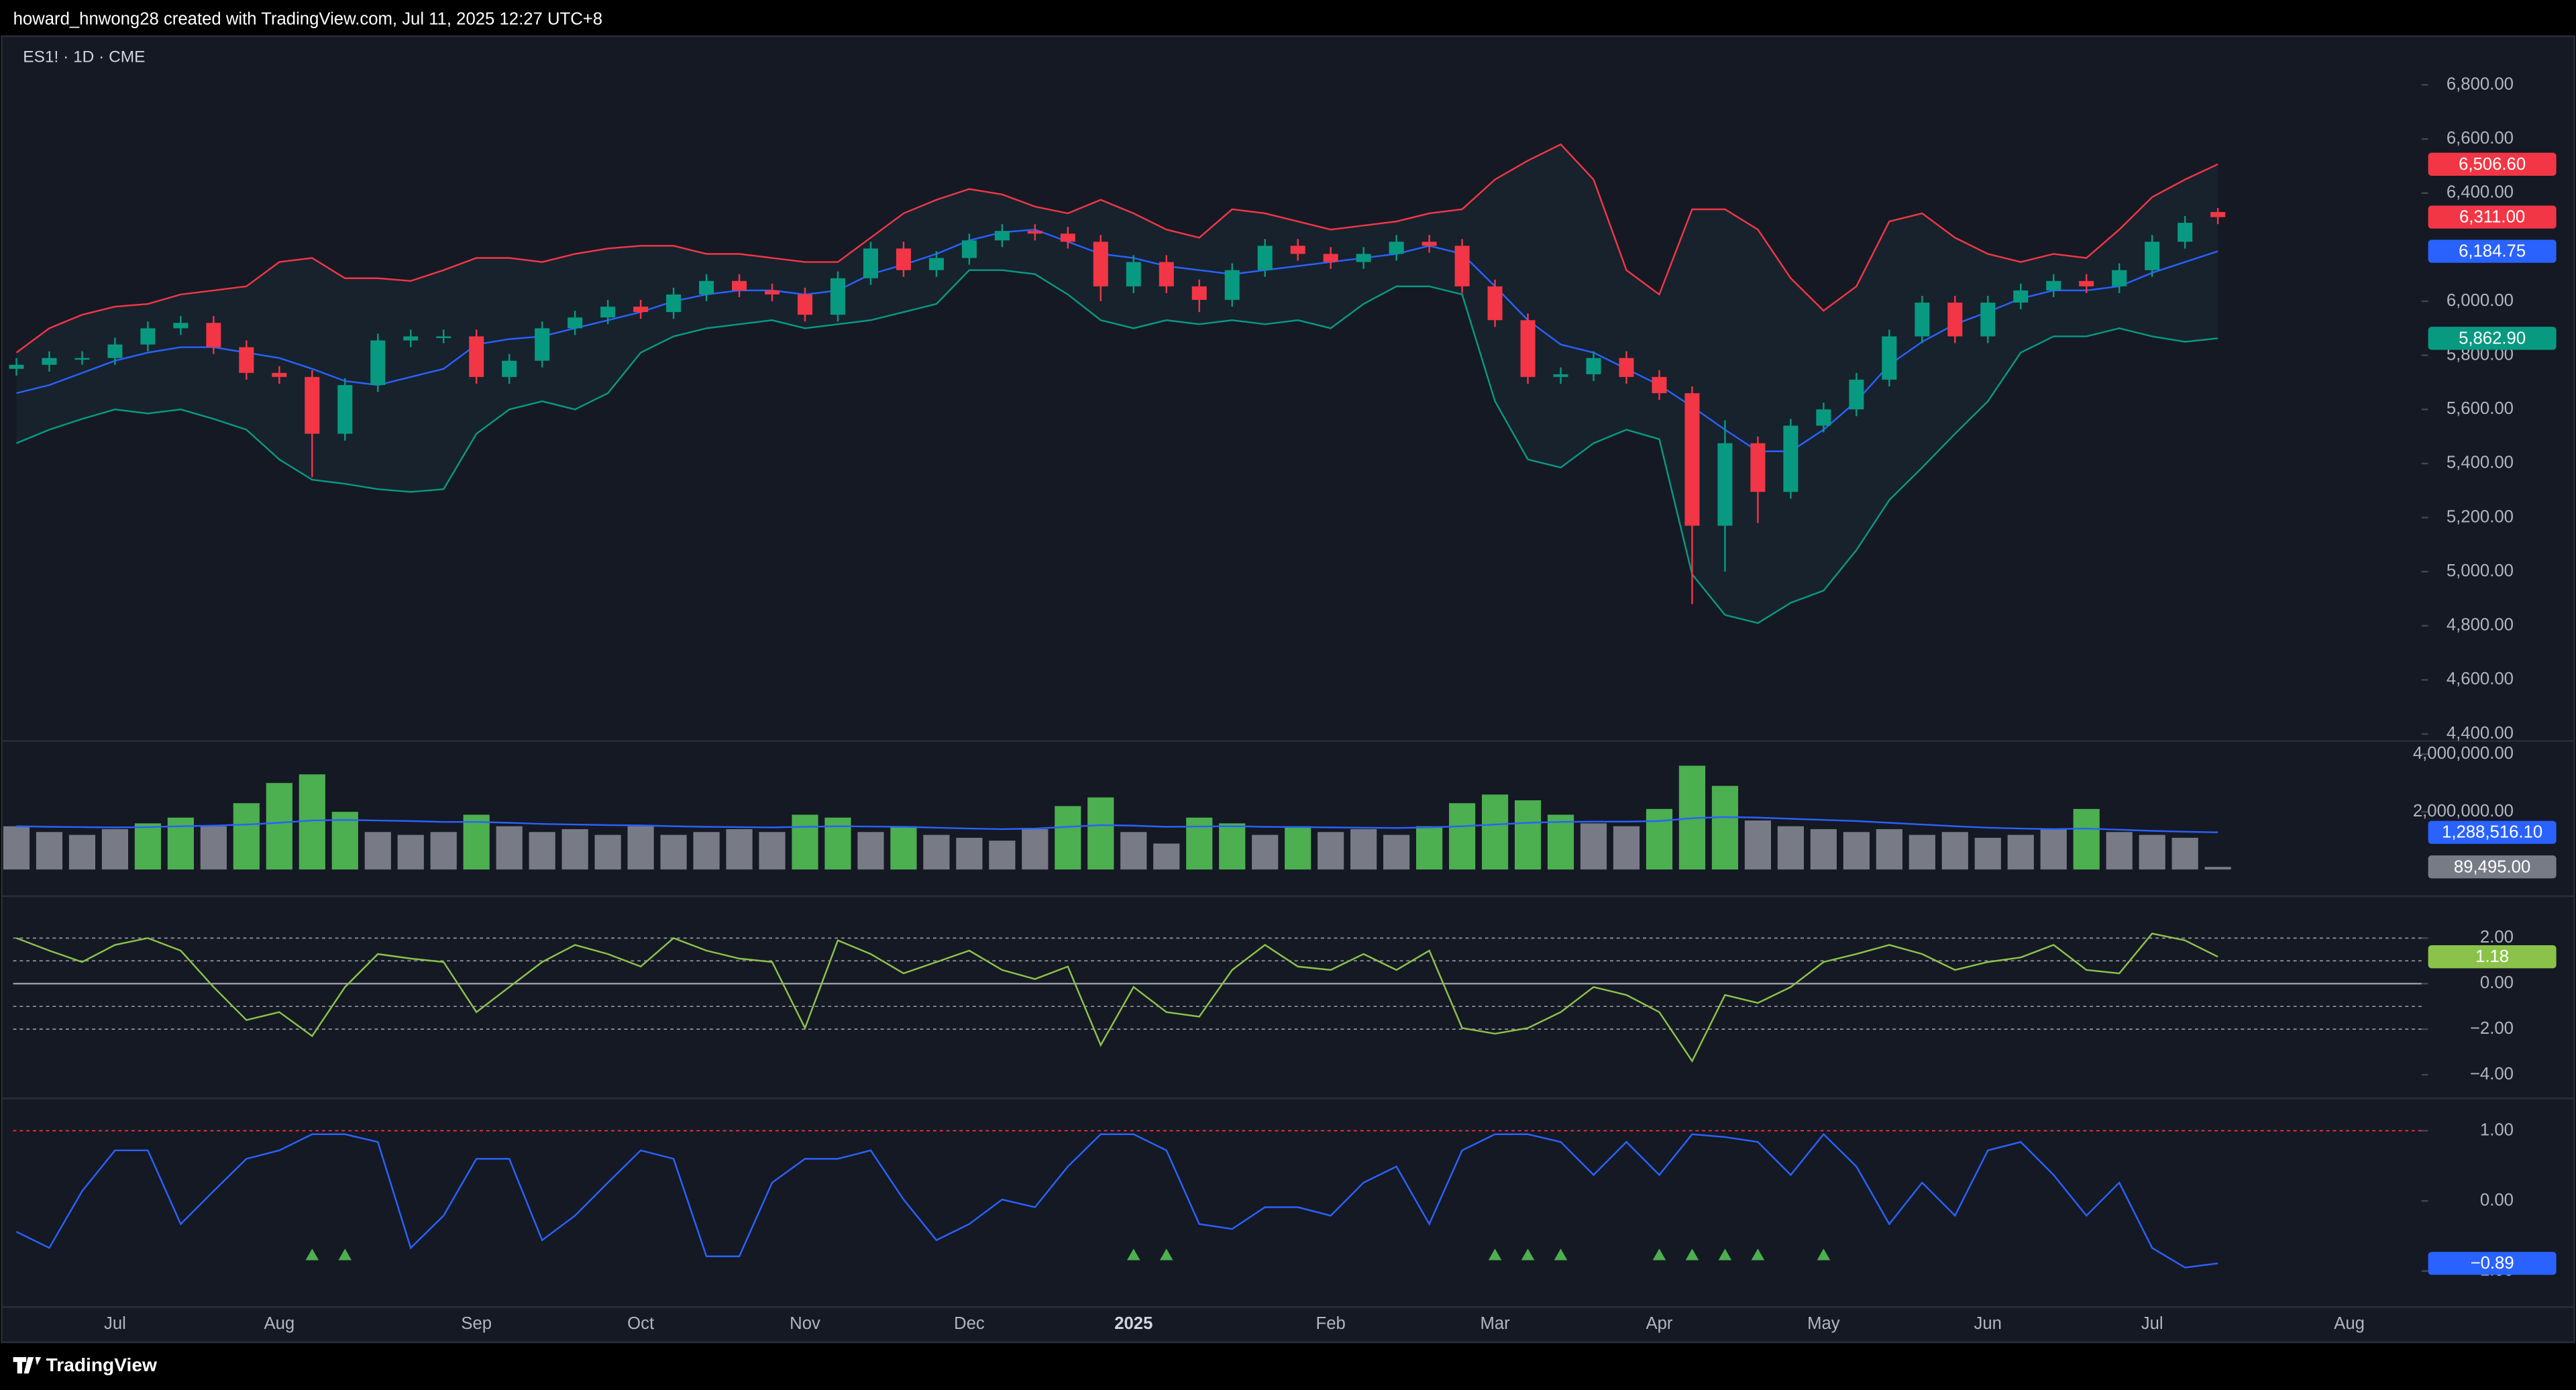 This screenshot has height=1390, width=2576. Describe the element at coordinates (2497, 982) in the screenshot. I see `y-tick-label: 0.00` at that location.